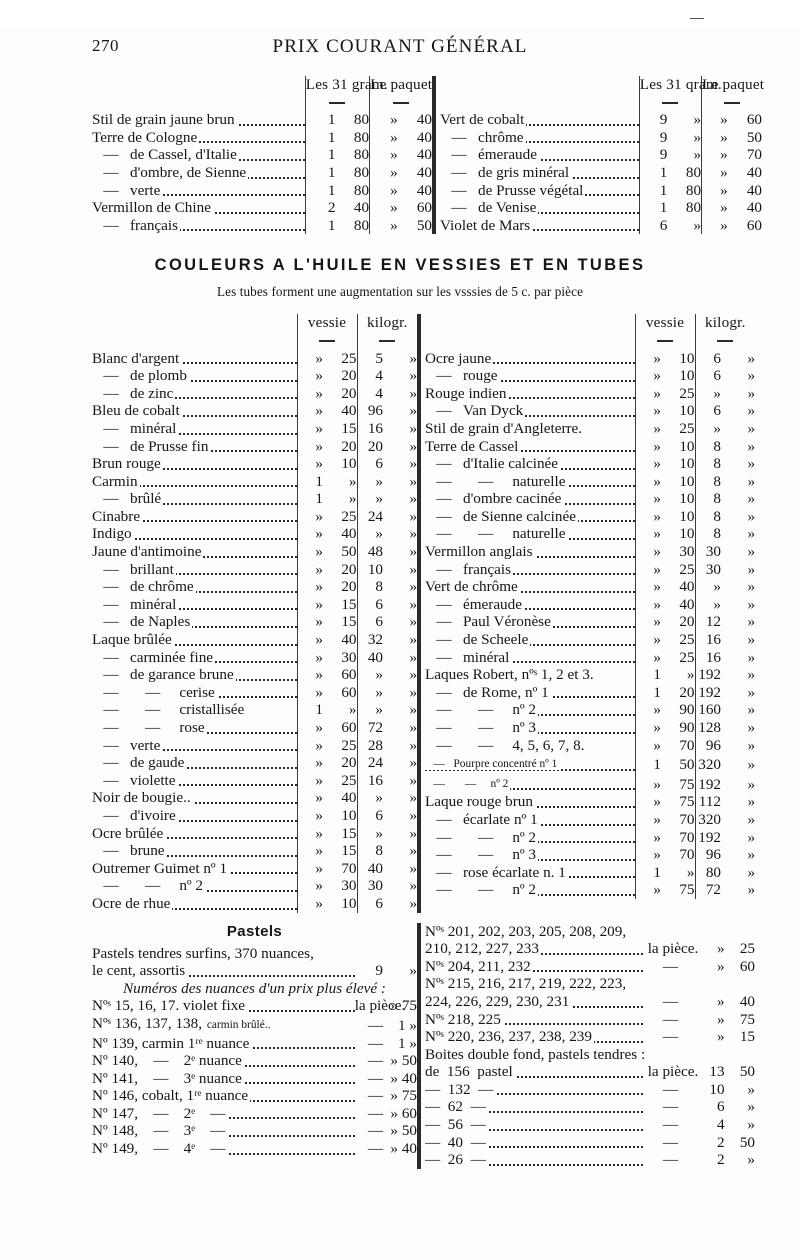  What do you see at coordinates (670, 1001) in the screenshot?
I see `pastel-unit: —` at bounding box center [670, 1001].